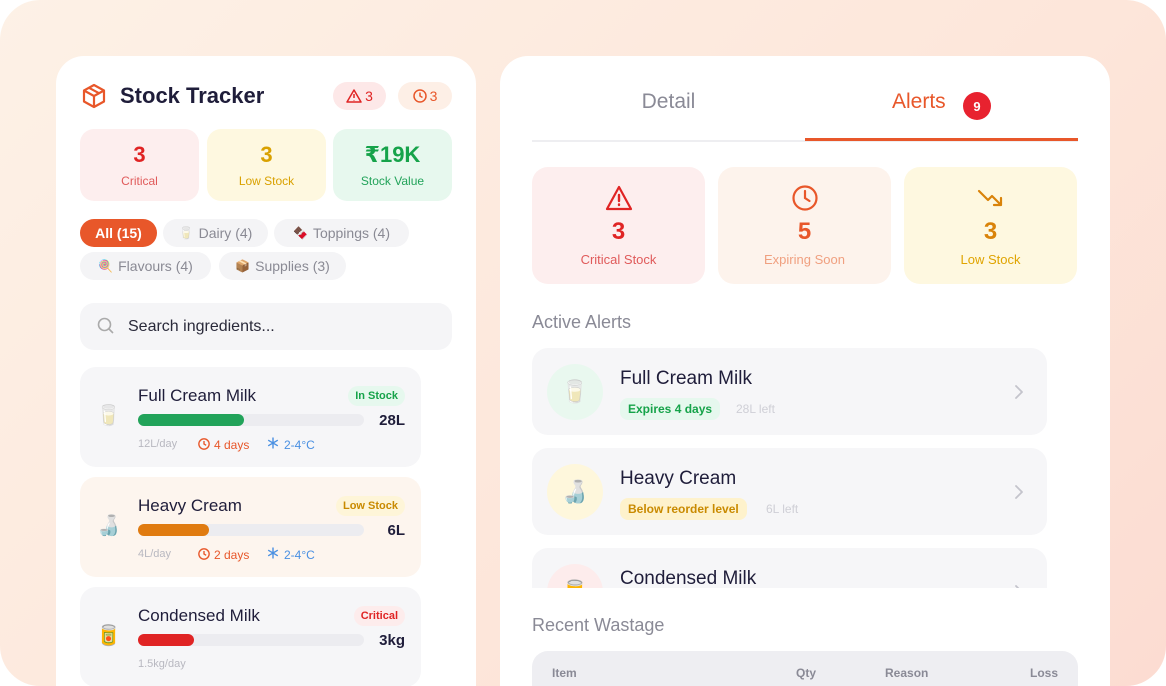 The image size is (1166, 686). Describe the element at coordinates (186, 233) in the screenshot. I see `filter-icon: 🥛` at that location.